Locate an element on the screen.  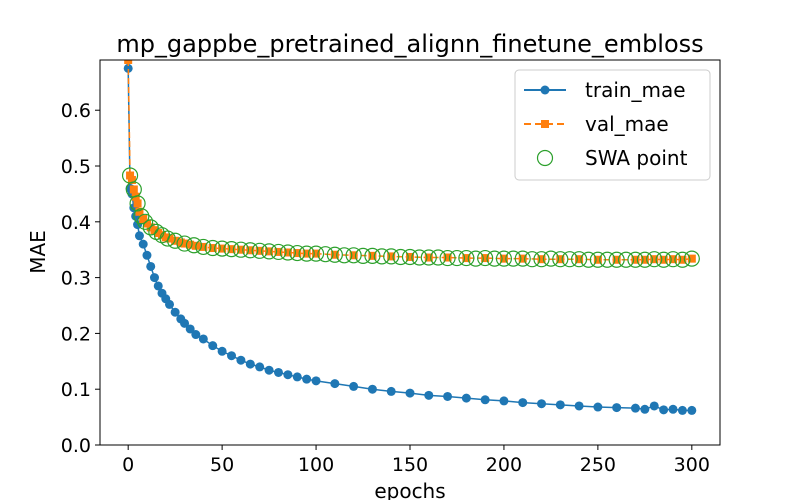
legend-frame is located at coordinates (612, 125).